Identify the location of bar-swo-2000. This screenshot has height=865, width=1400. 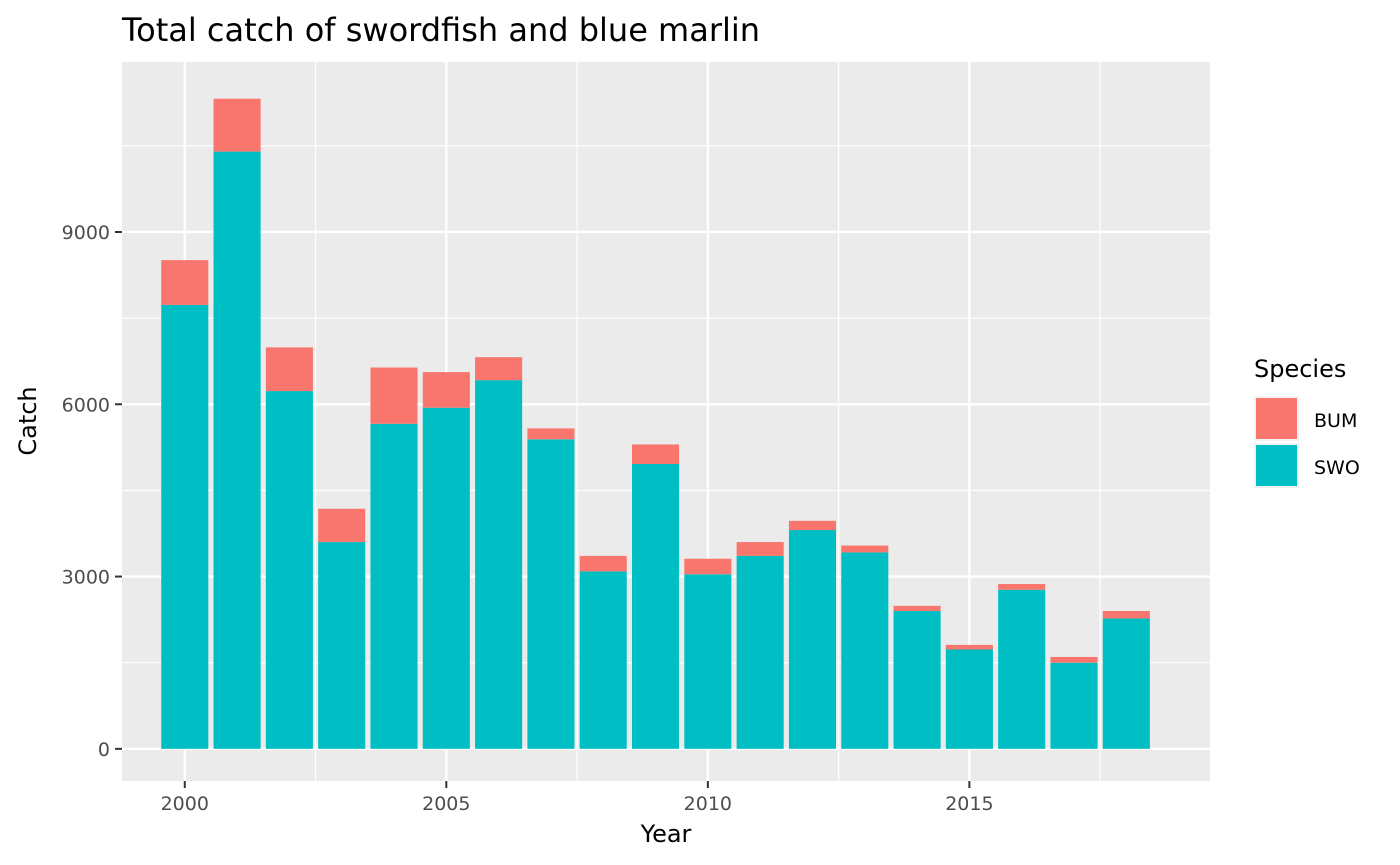
(185, 526).